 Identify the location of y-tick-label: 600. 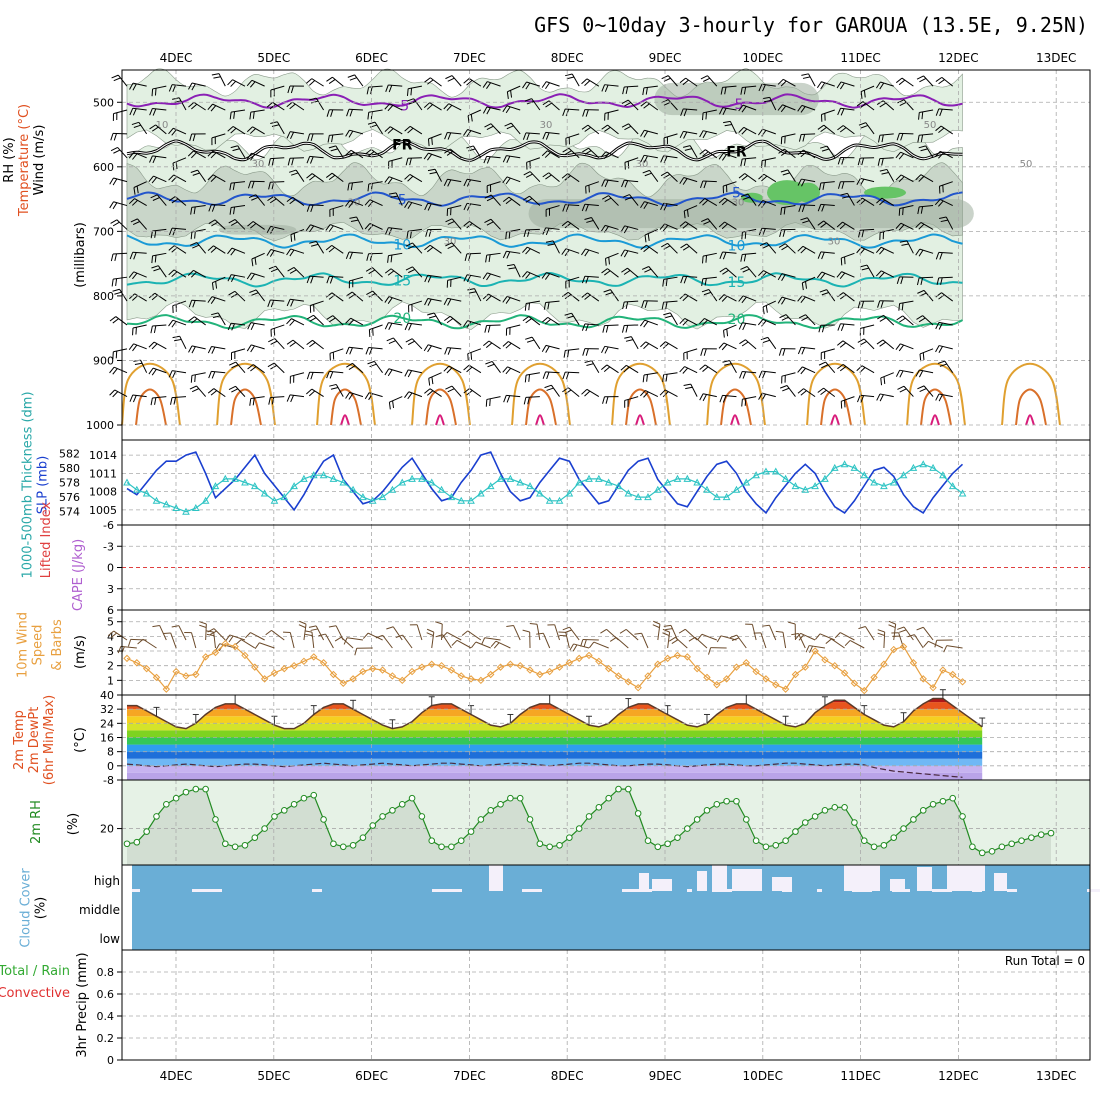
(103, 167).